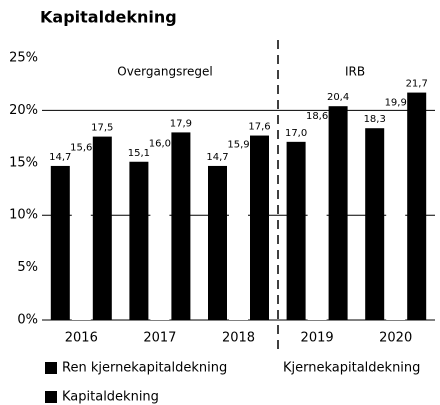 The image size is (440, 405). I want to click on x-tick-label: 2019, so click(317, 338).